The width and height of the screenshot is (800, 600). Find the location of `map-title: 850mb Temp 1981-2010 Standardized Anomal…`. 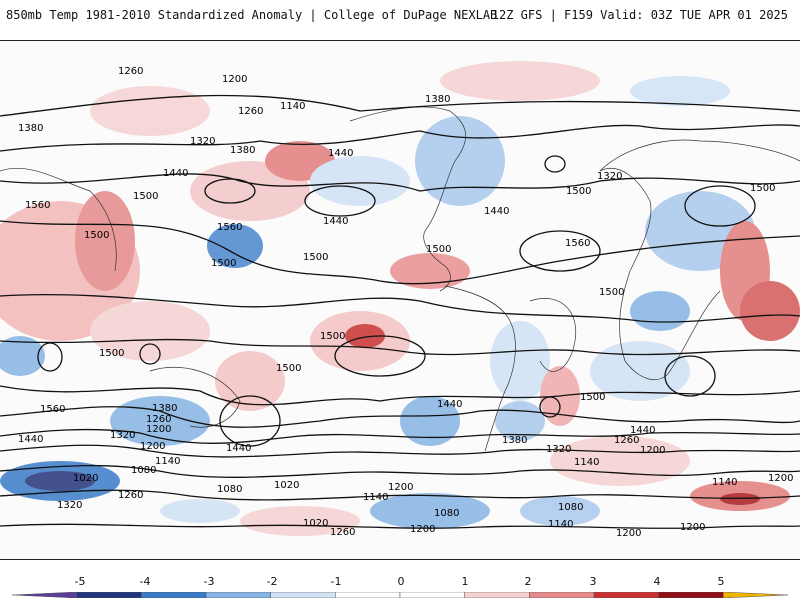

map-title: 850mb Temp 1981-2010 Standardized Anomal… is located at coordinates (252, 15).